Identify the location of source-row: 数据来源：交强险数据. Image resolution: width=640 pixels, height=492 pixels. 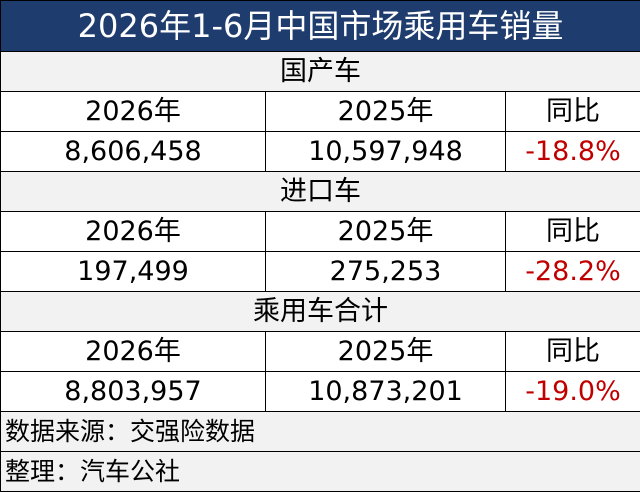
(320, 432).